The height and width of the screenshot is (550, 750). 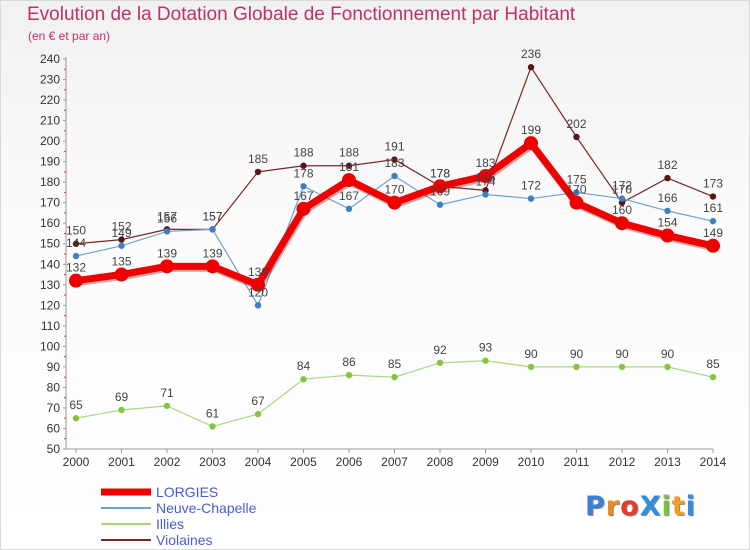 I want to click on logo-letter: o, so click(x=630, y=506).